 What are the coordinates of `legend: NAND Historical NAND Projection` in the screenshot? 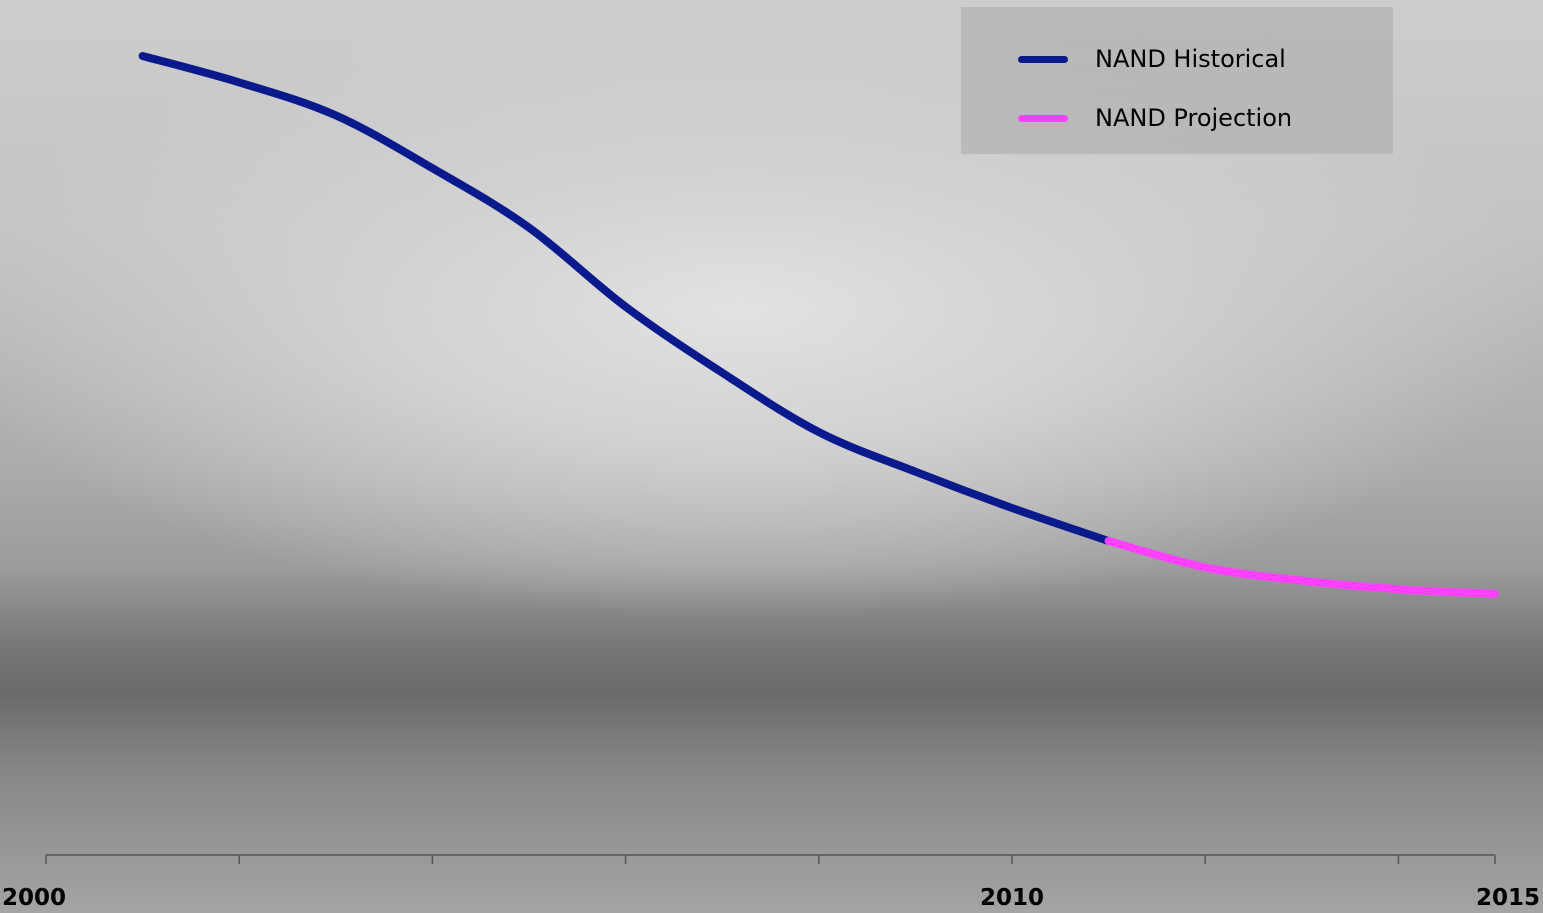 It's located at (1177, 80).